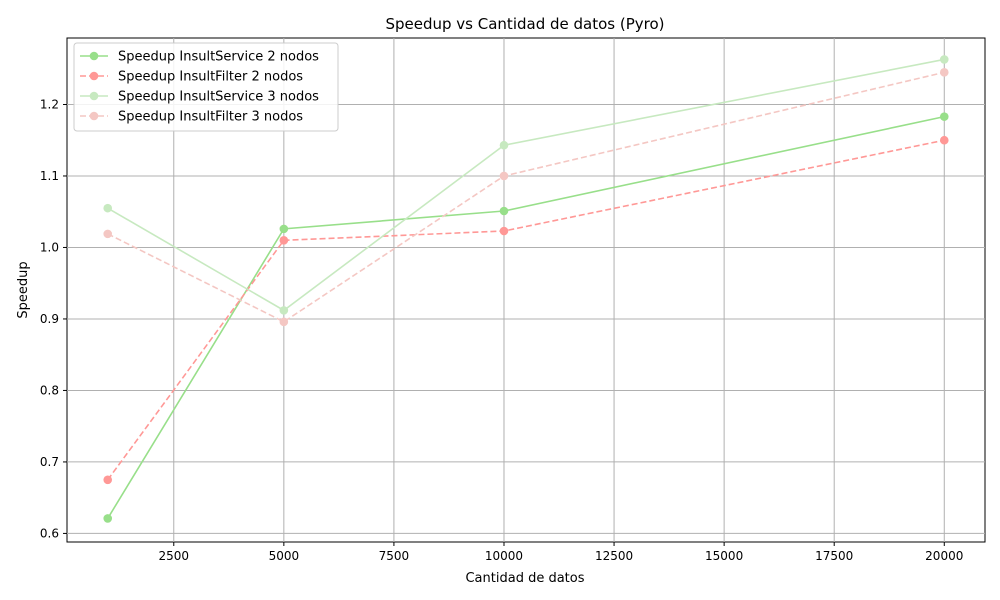  I want to click on x-axis-ticks: 2500 5000 7500 10000 12500 15000 17500 20000, so click(560, 552).